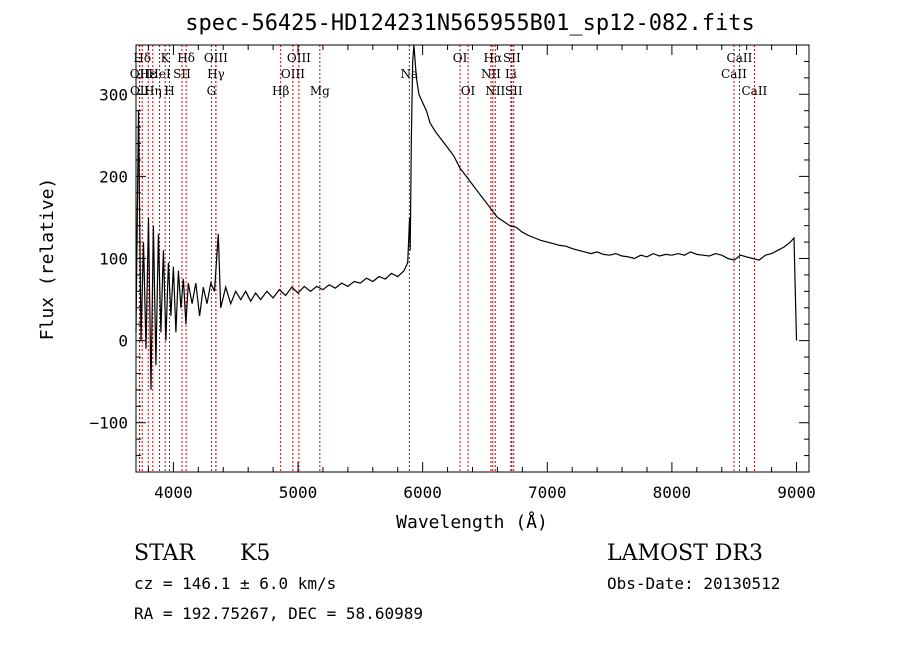 The image size is (900, 649). Describe the element at coordinates (148, 74) in the screenshot. I see `emission-label-3: Hε` at that location.